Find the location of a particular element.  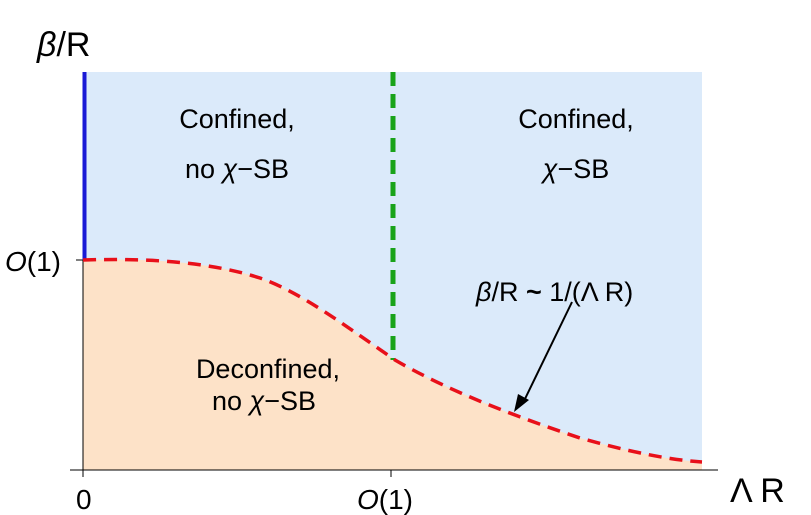

x-tick-label-origin: 0 is located at coordinates (84, 499).